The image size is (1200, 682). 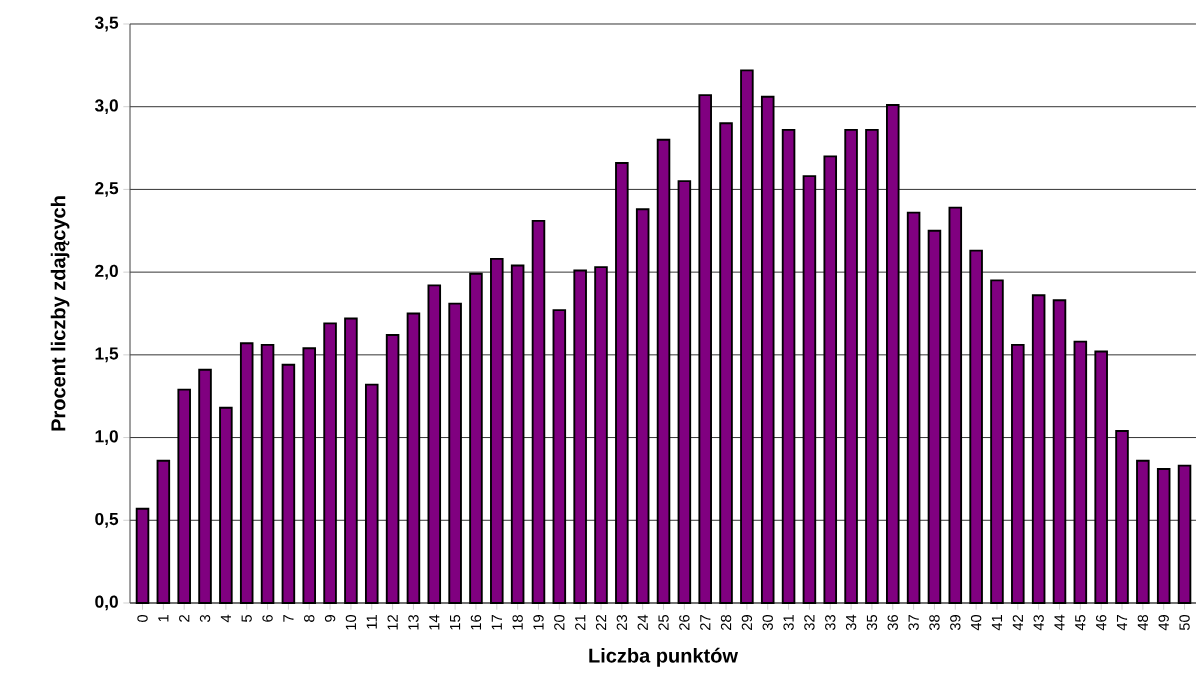 What do you see at coordinates (392, 622) in the screenshot?
I see `x-tick-label: 12` at bounding box center [392, 622].